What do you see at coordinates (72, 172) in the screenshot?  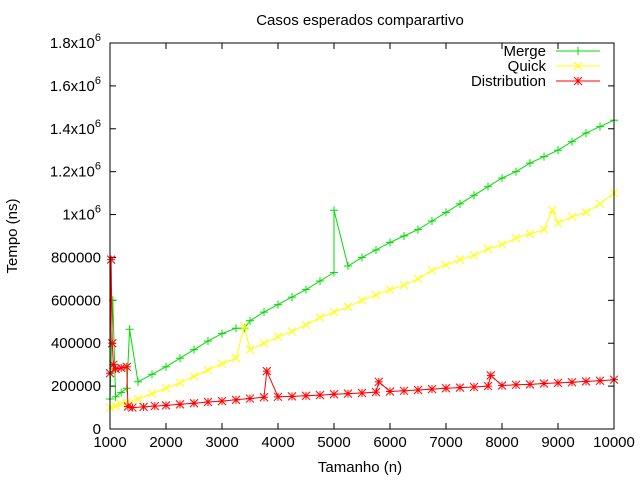 I see `y-tick-label-base: 1.2x10` at bounding box center [72, 172].